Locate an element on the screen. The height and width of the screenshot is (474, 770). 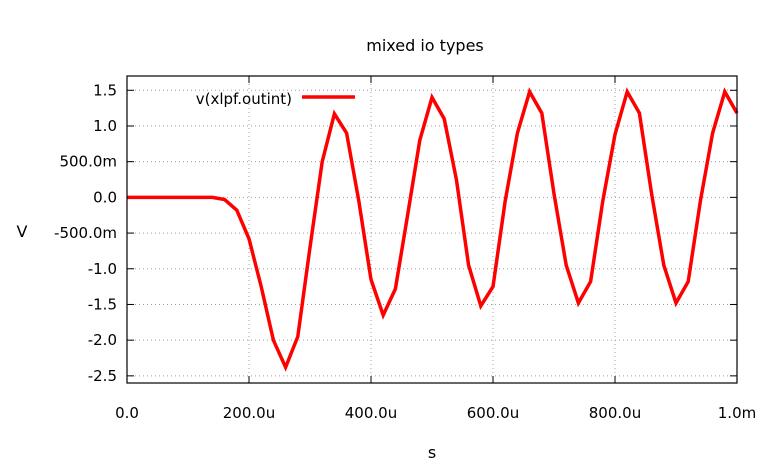
y-tick-label: -500.0m is located at coordinates (85, 233).